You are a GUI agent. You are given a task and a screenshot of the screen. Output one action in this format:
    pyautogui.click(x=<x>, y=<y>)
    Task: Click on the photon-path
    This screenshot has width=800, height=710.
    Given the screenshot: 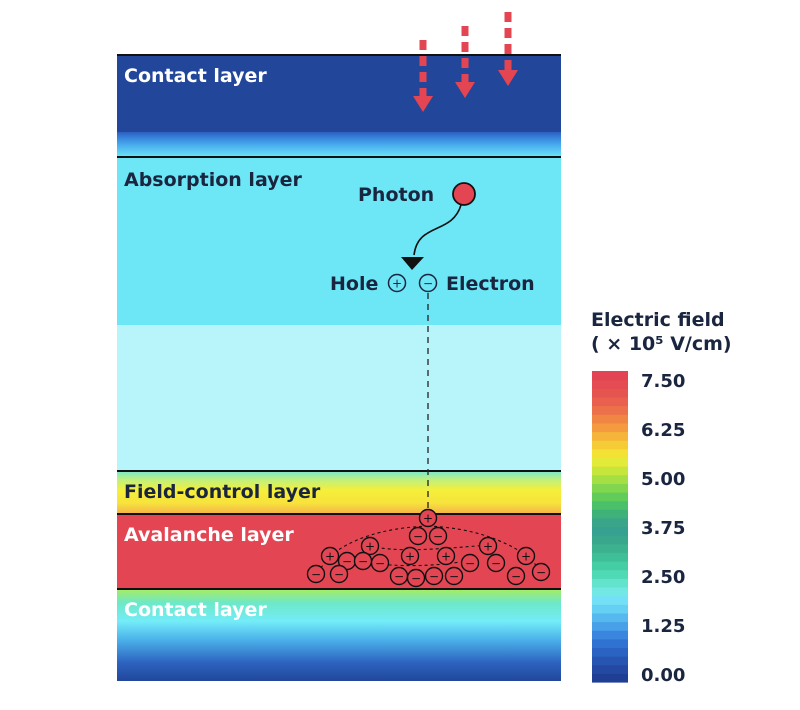 What is the action you would take?
    pyautogui.click(x=437, y=230)
    